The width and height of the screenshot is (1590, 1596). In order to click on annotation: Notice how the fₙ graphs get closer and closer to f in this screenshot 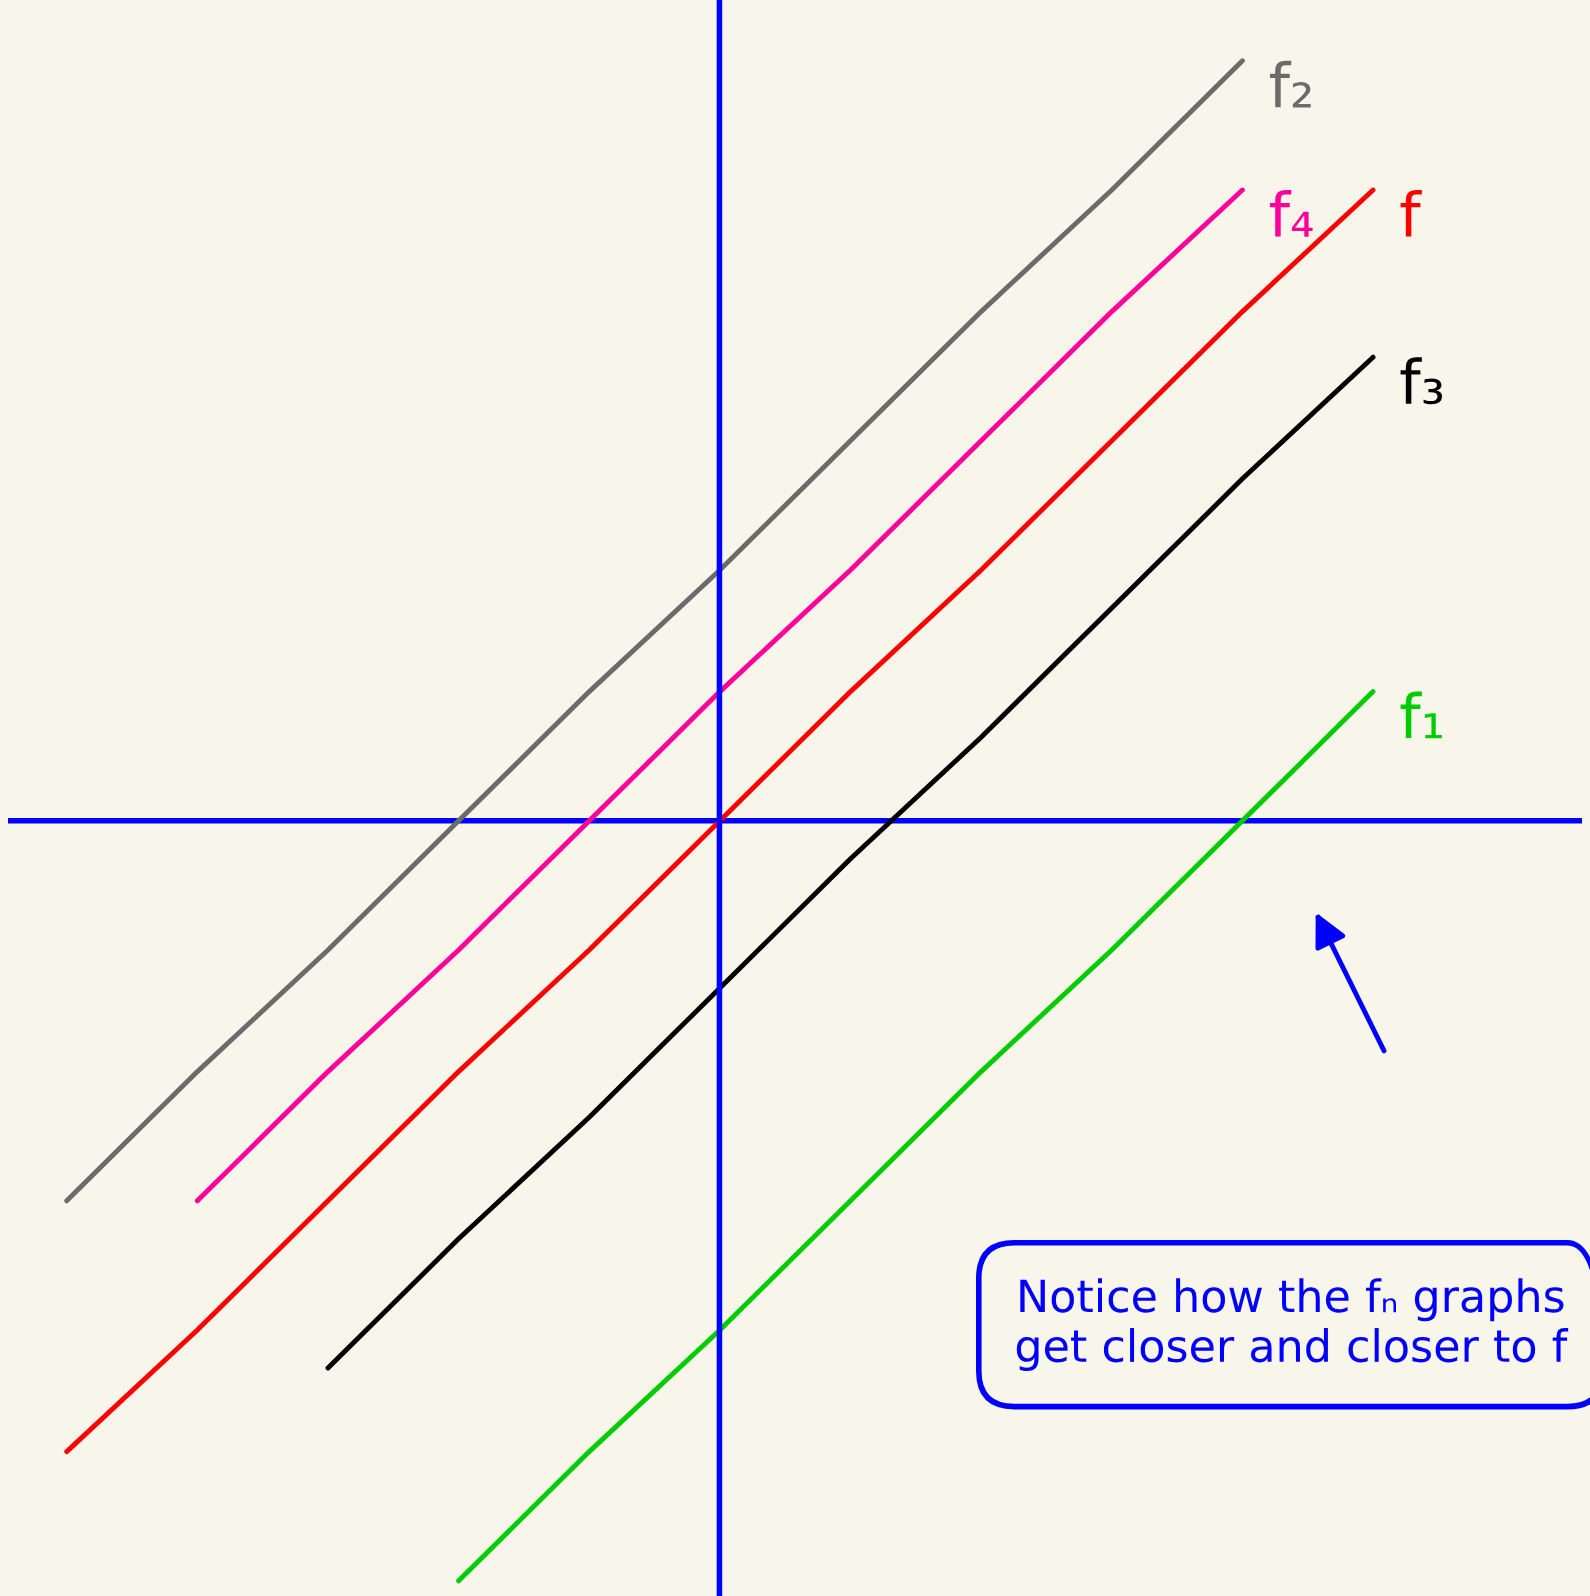, I will do `click(1292, 1325)`.